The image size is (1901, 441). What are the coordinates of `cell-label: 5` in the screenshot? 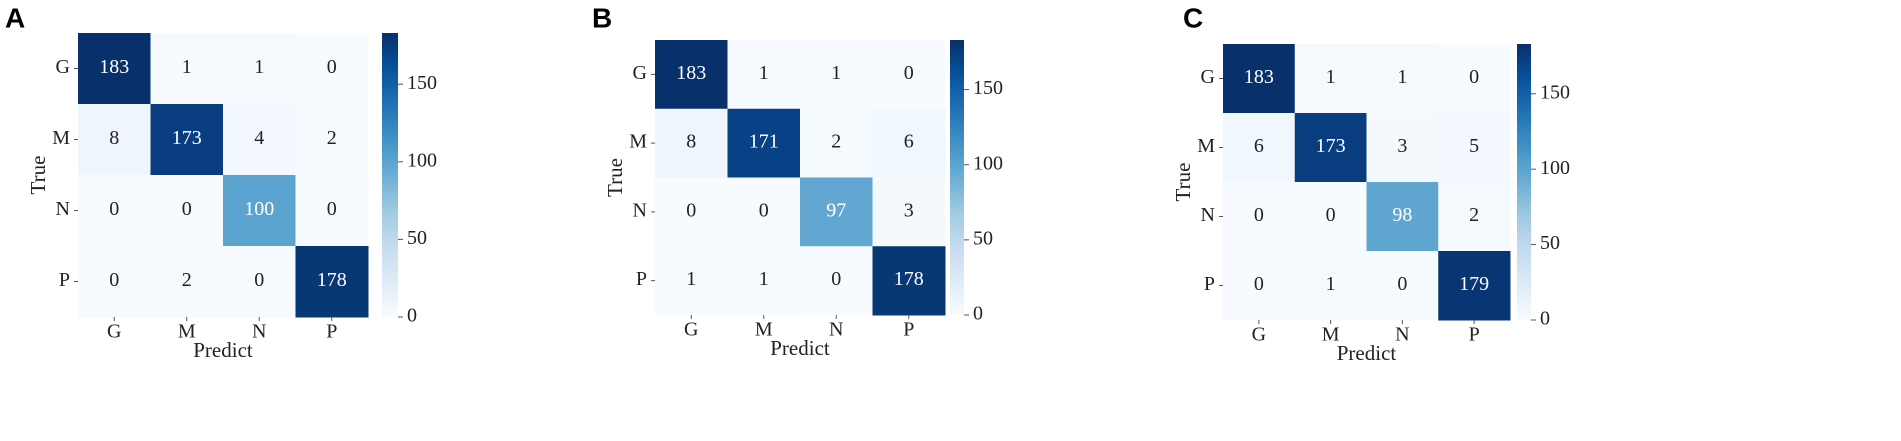 It's located at (1474, 146).